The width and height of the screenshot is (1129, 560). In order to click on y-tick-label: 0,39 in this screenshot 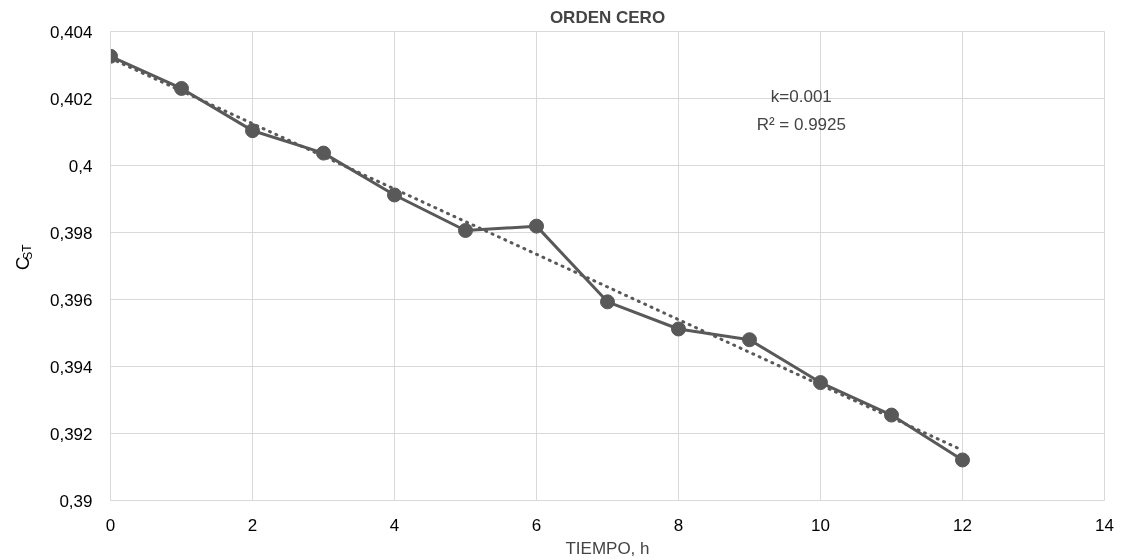, I will do `click(76, 501)`.